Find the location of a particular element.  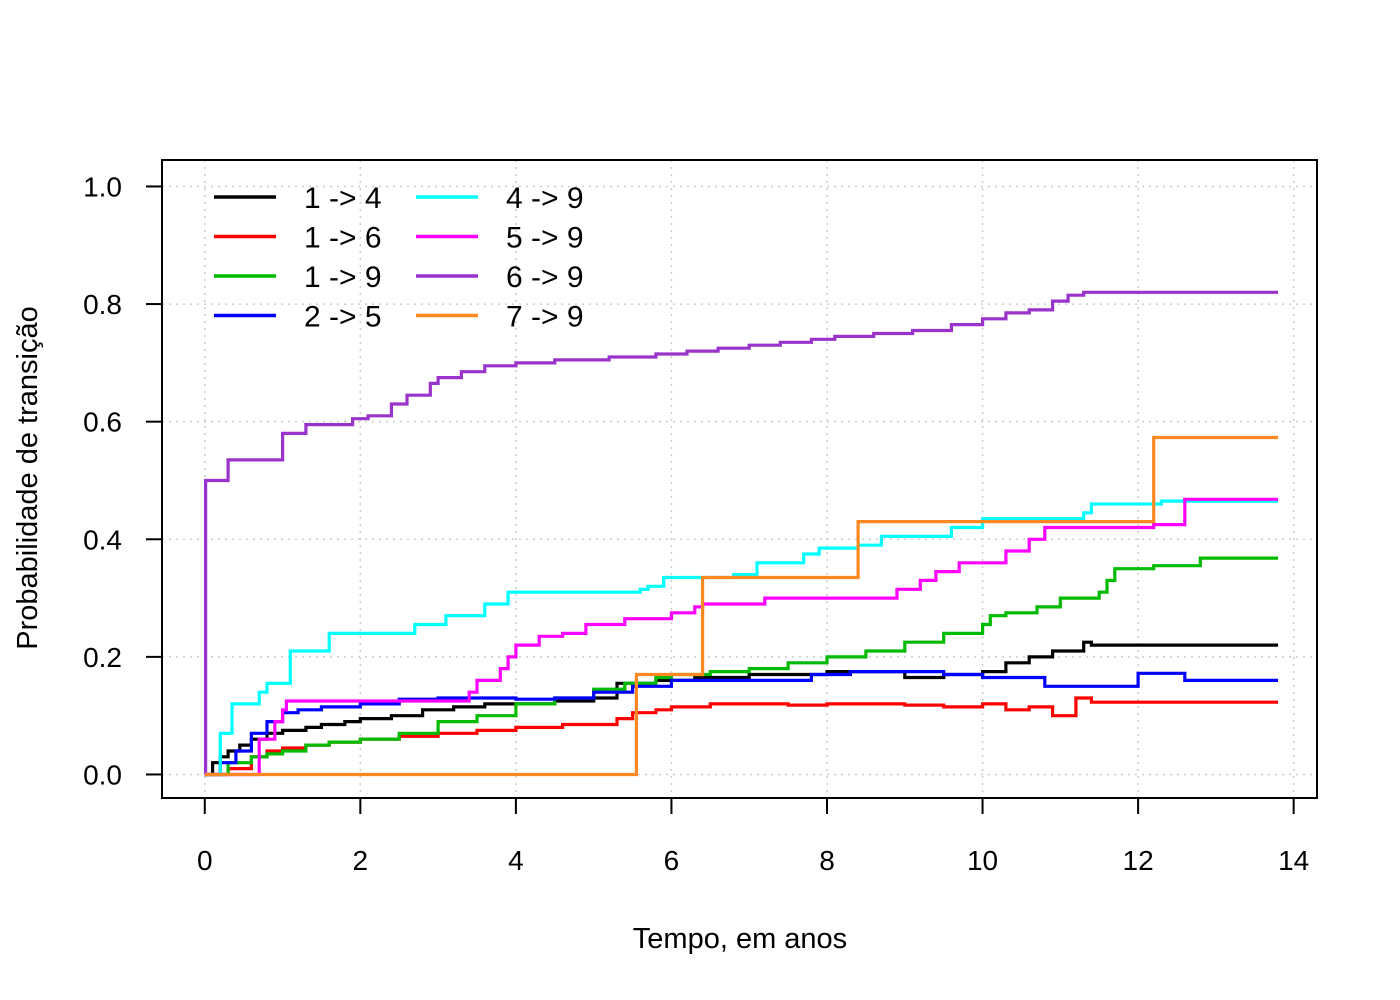

legend-label-1-9: 1 -> 9 is located at coordinates (343, 277).